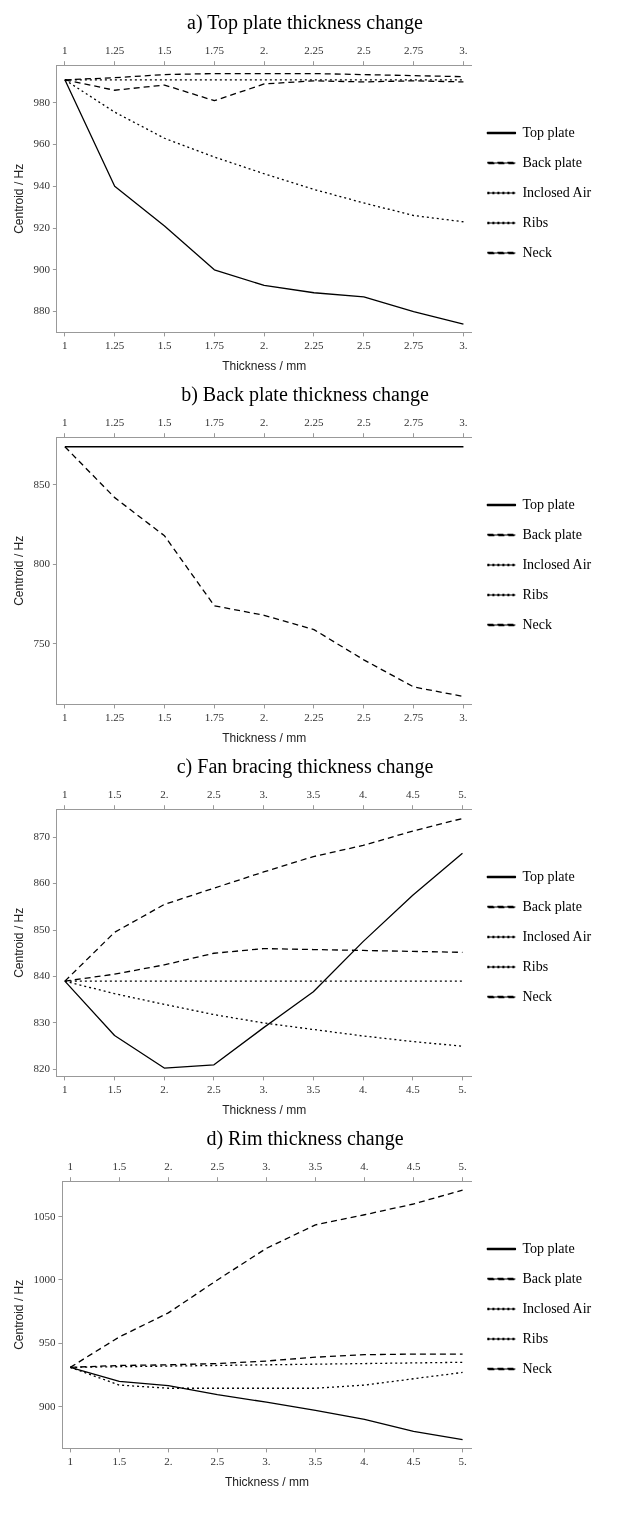 The width and height of the screenshot is (618, 1519). Describe the element at coordinates (462, 1460) in the screenshot. I see `x-tick-label: 5.` at that location.